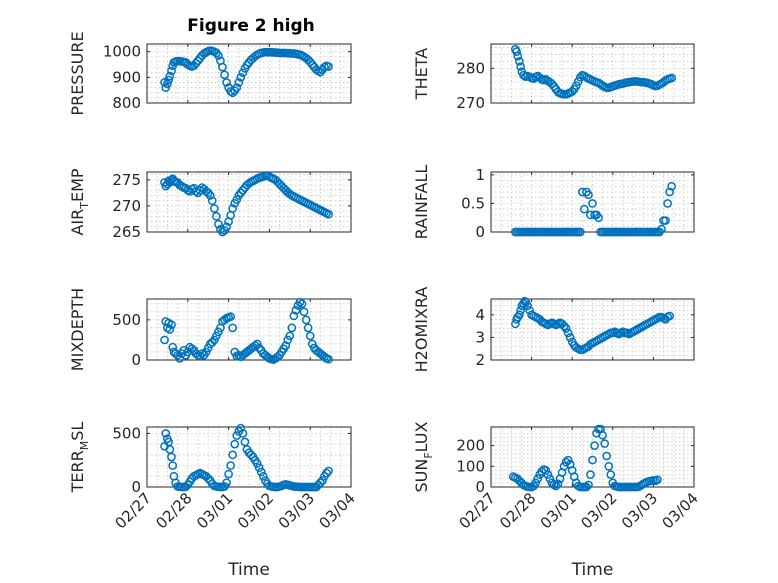 The image size is (778, 583). Describe the element at coordinates (77, 73) in the screenshot. I see `y-axis-label: PRESSURE` at that location.